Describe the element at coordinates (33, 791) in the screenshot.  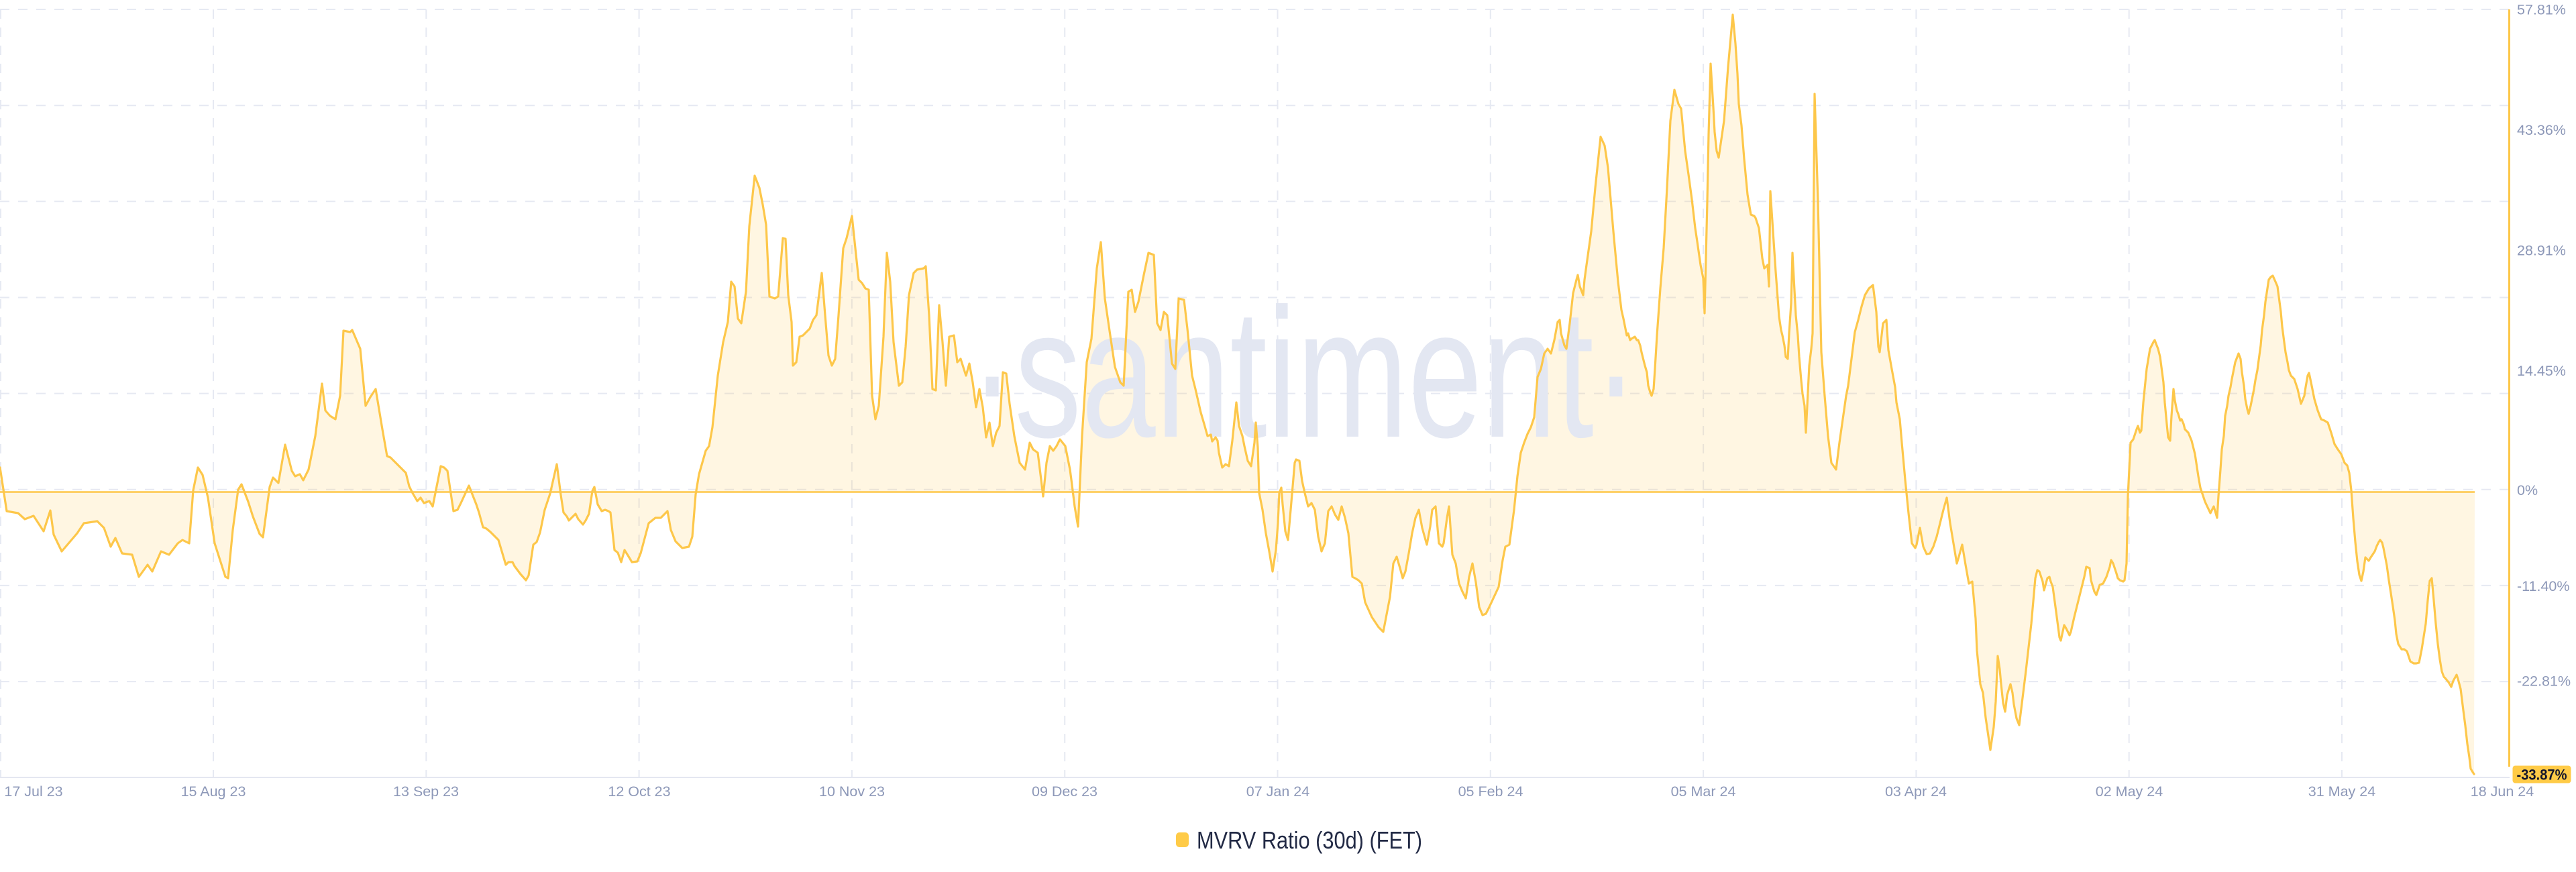
I see `svg-text: 17 Jul 23` at that location.